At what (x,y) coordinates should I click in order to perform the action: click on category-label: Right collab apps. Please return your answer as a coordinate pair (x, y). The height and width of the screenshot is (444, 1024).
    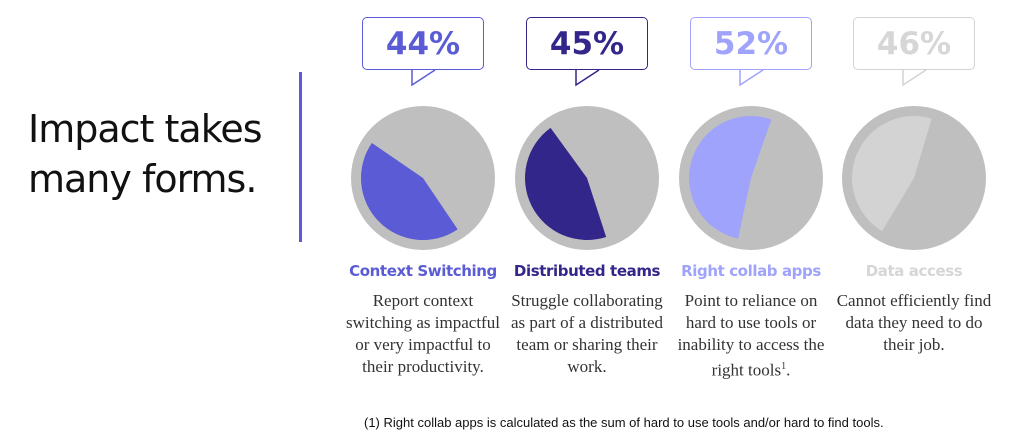
    Looking at the image, I should click on (751, 271).